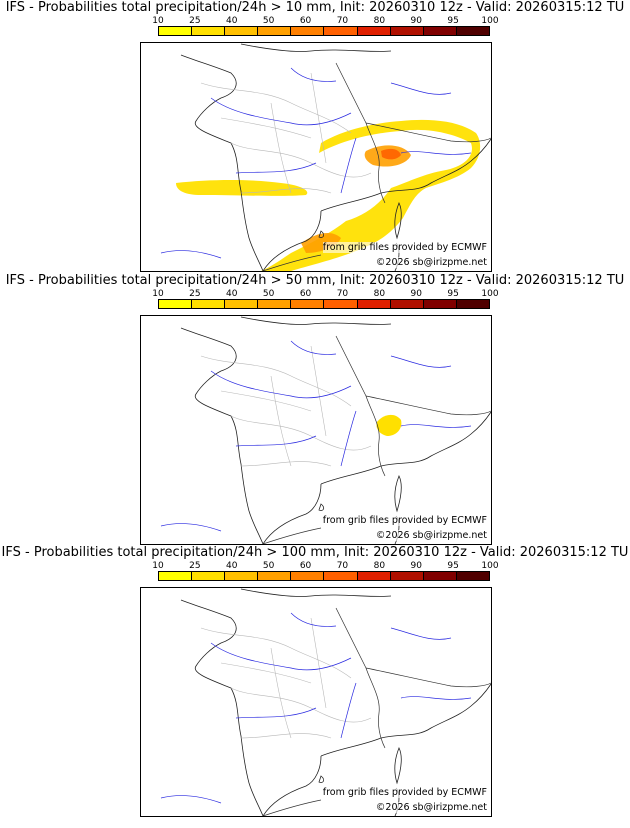 The width and height of the screenshot is (630, 828). Describe the element at coordinates (389, 425) in the screenshot. I see `precip-area-yellow` at that location.